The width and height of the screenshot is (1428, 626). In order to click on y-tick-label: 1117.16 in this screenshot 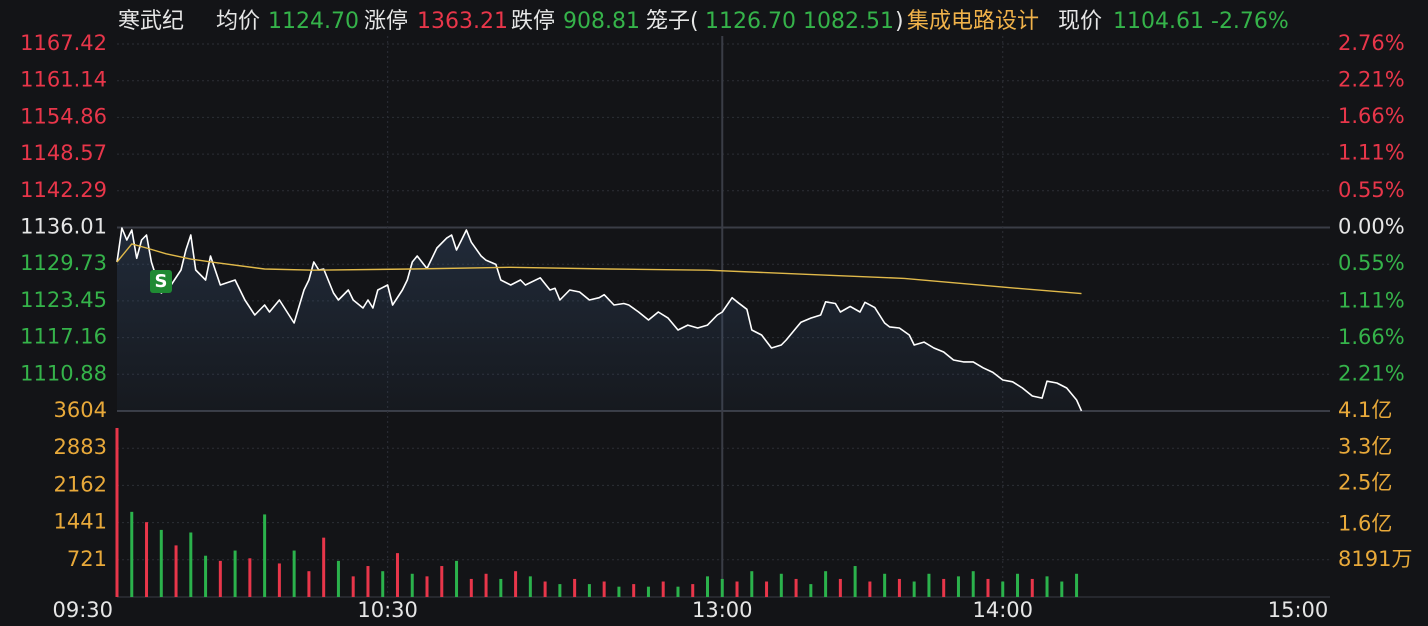, I will do `click(63, 337)`.